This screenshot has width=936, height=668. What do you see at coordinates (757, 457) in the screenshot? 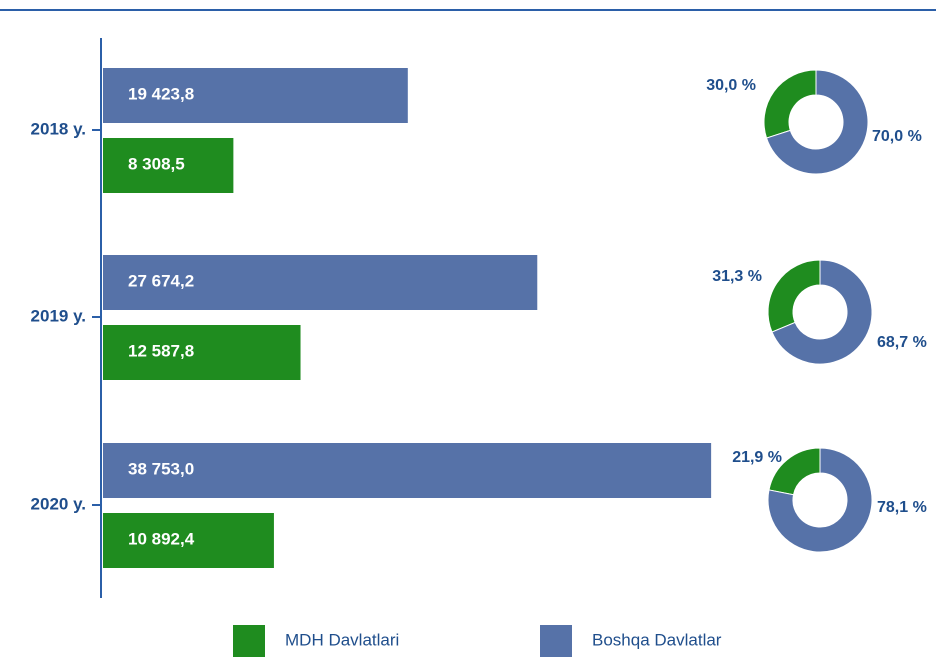
I see `percent-label: 21,9 %` at bounding box center [757, 457].